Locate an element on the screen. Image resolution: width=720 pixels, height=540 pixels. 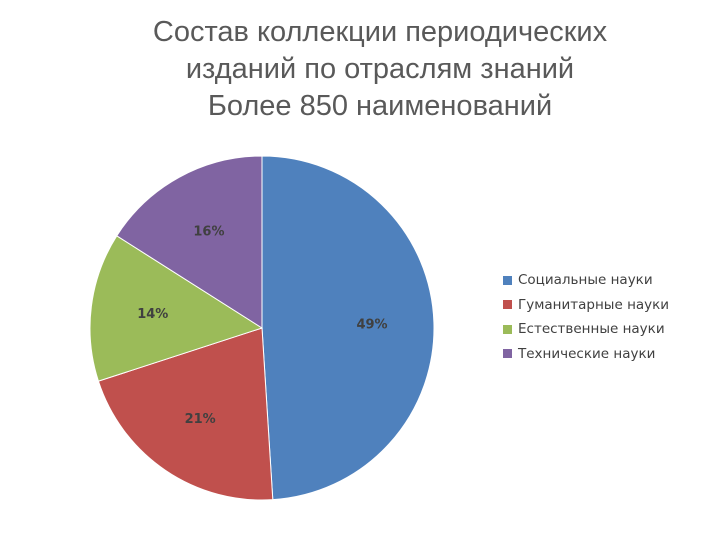
legend-item-social: Социальные науки is located at coordinates (586, 280).